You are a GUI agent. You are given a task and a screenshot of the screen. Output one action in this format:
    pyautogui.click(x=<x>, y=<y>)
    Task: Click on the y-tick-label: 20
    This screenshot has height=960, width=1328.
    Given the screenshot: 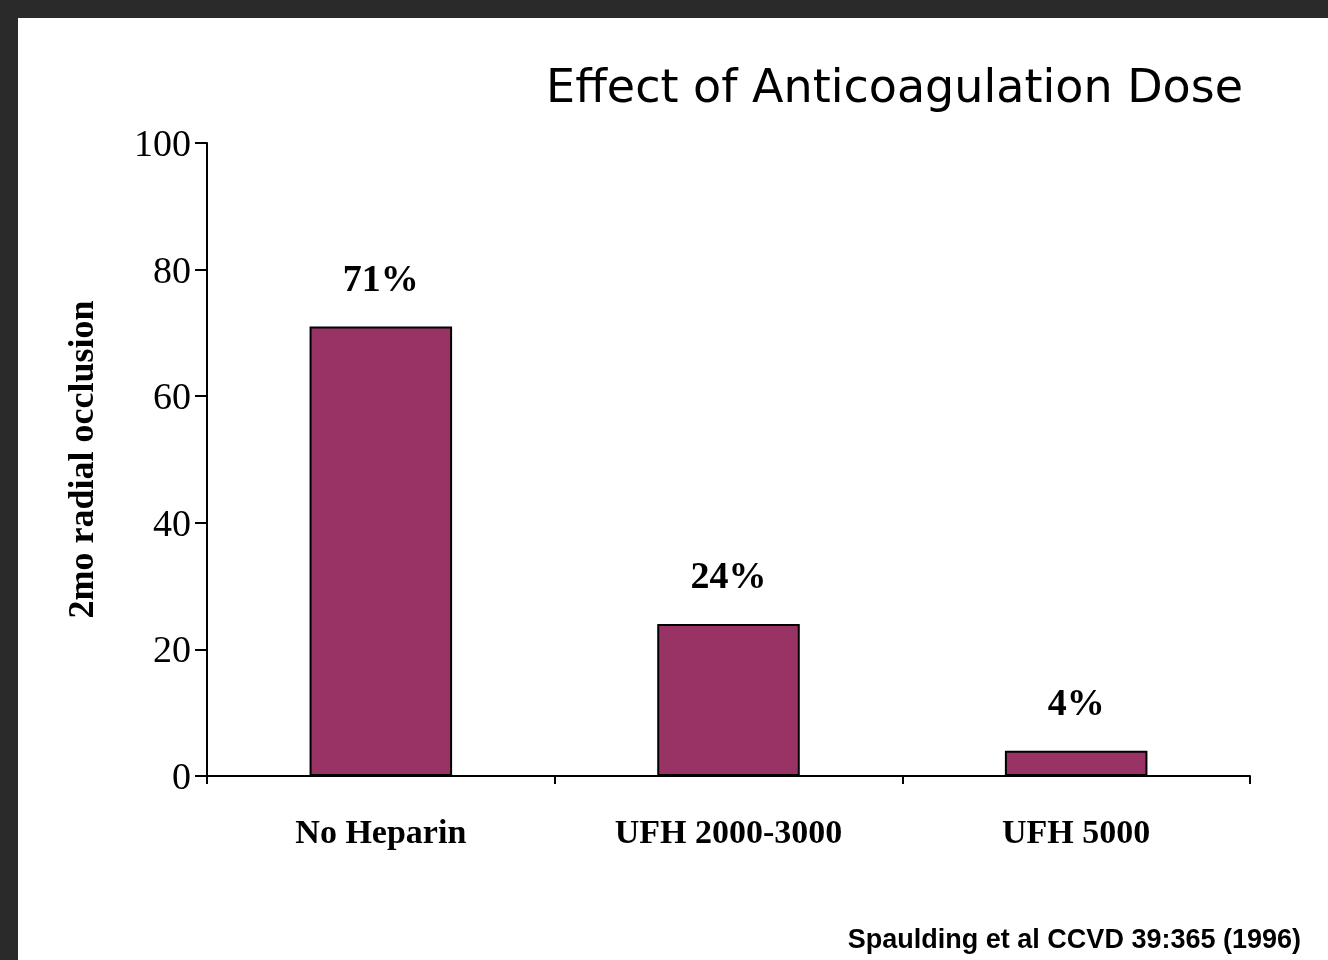 What is the action you would take?
    pyautogui.click(x=172, y=649)
    